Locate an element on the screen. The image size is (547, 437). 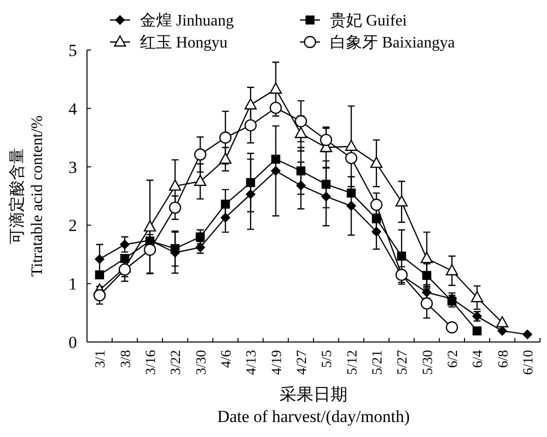
y-tick-label: 4 is located at coordinates (73, 108).